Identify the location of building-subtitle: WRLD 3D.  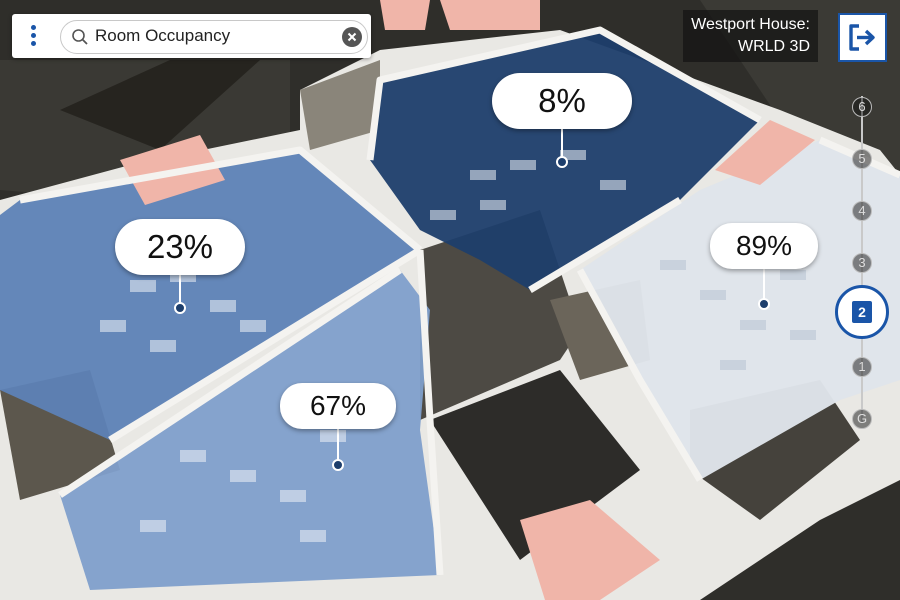
(773, 46).